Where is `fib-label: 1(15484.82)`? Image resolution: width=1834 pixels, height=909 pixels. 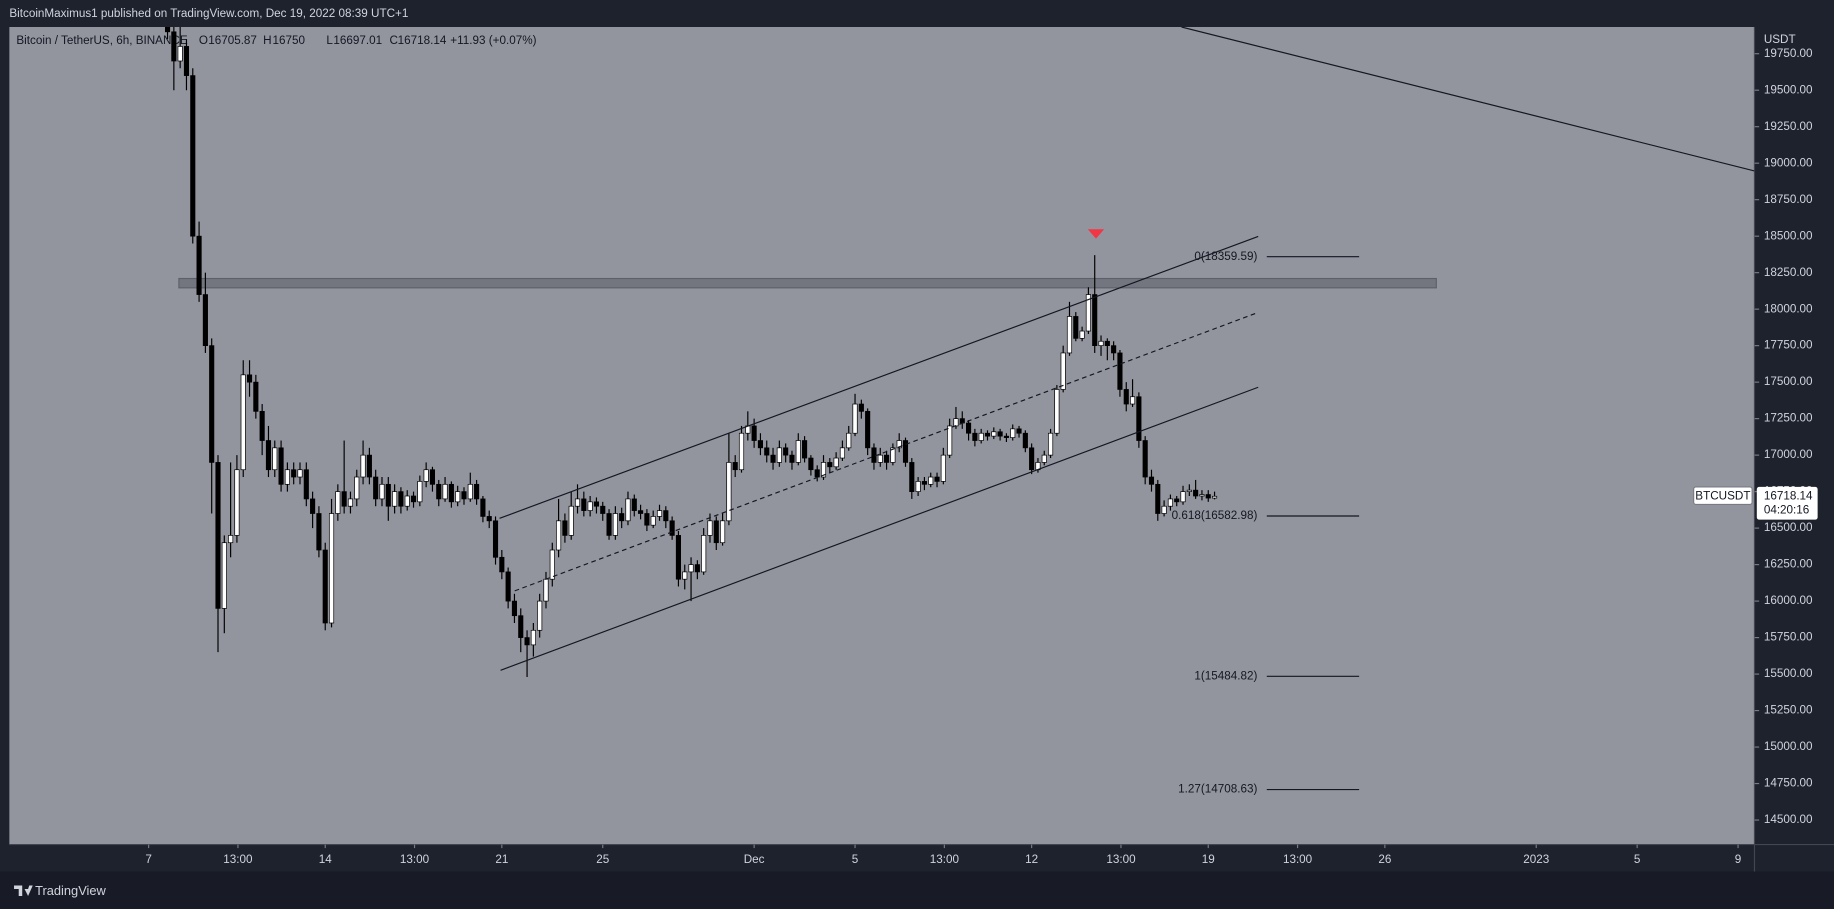
fib-label: 1(15484.82) is located at coordinates (1225, 675).